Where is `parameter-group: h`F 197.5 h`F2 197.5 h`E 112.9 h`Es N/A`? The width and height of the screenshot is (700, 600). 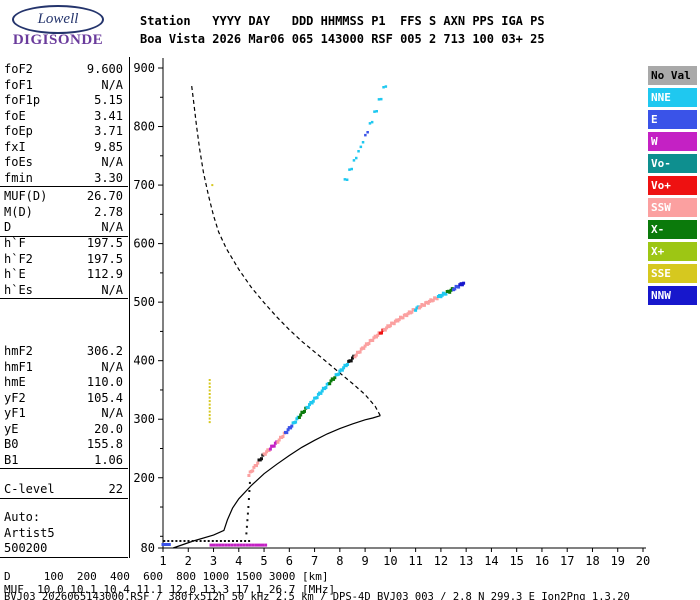 parameter-group: h`F 197.5 h`F2 197.5 h`E 112.9 h`Es N/A is located at coordinates (64, 267).